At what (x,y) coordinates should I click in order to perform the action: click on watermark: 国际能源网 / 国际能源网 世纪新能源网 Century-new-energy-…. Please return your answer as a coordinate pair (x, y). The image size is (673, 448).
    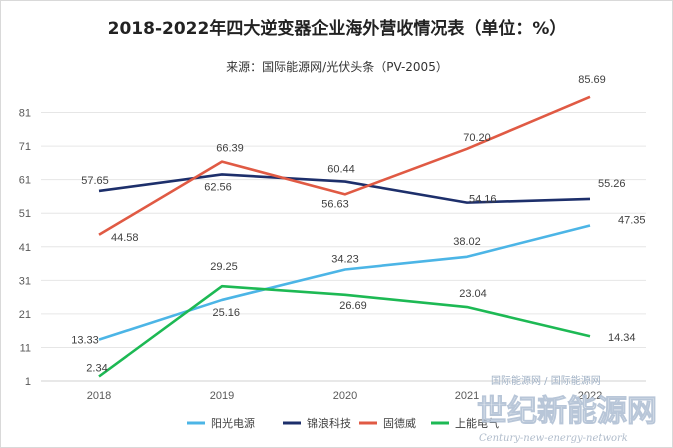
    Looking at the image, I should click on (567, 409).